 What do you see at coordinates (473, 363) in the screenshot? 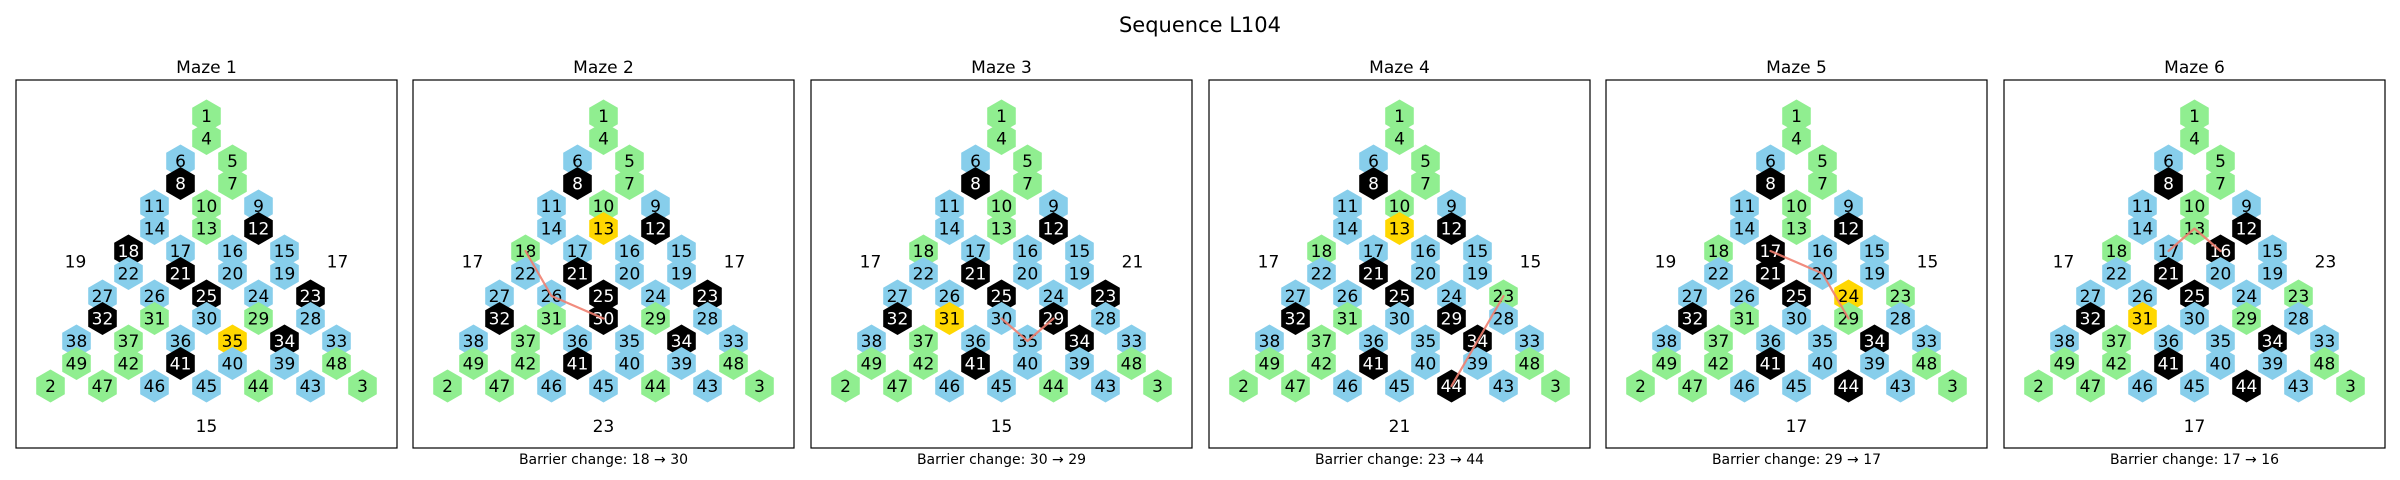
I see `hex-cell-49: 49` at bounding box center [473, 363].